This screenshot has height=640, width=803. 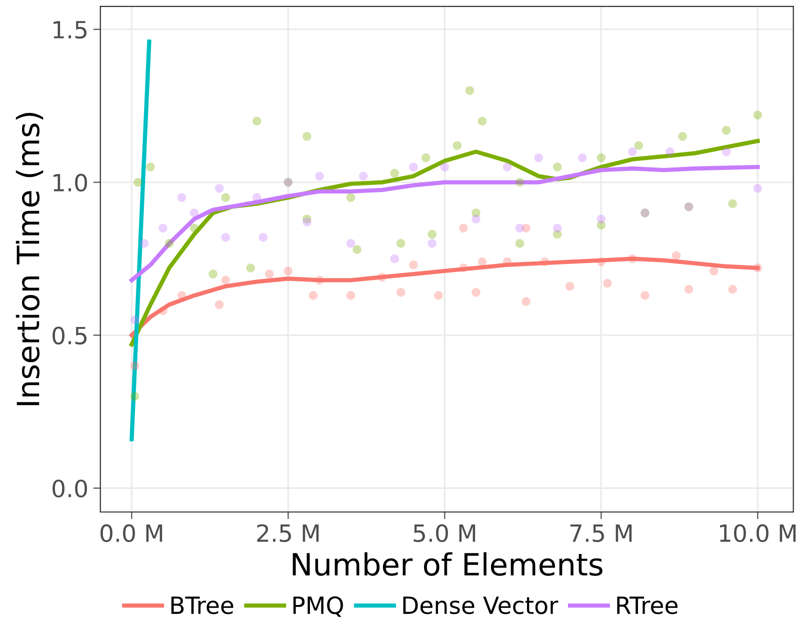 I want to click on x-tick-label: 10.0 M, so click(x=758, y=533).